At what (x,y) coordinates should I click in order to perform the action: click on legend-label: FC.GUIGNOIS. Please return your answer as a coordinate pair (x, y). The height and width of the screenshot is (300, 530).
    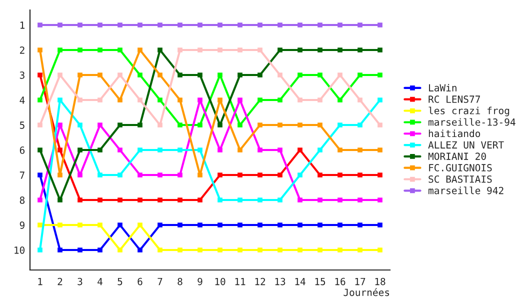
    Looking at the image, I should click on (460, 168).